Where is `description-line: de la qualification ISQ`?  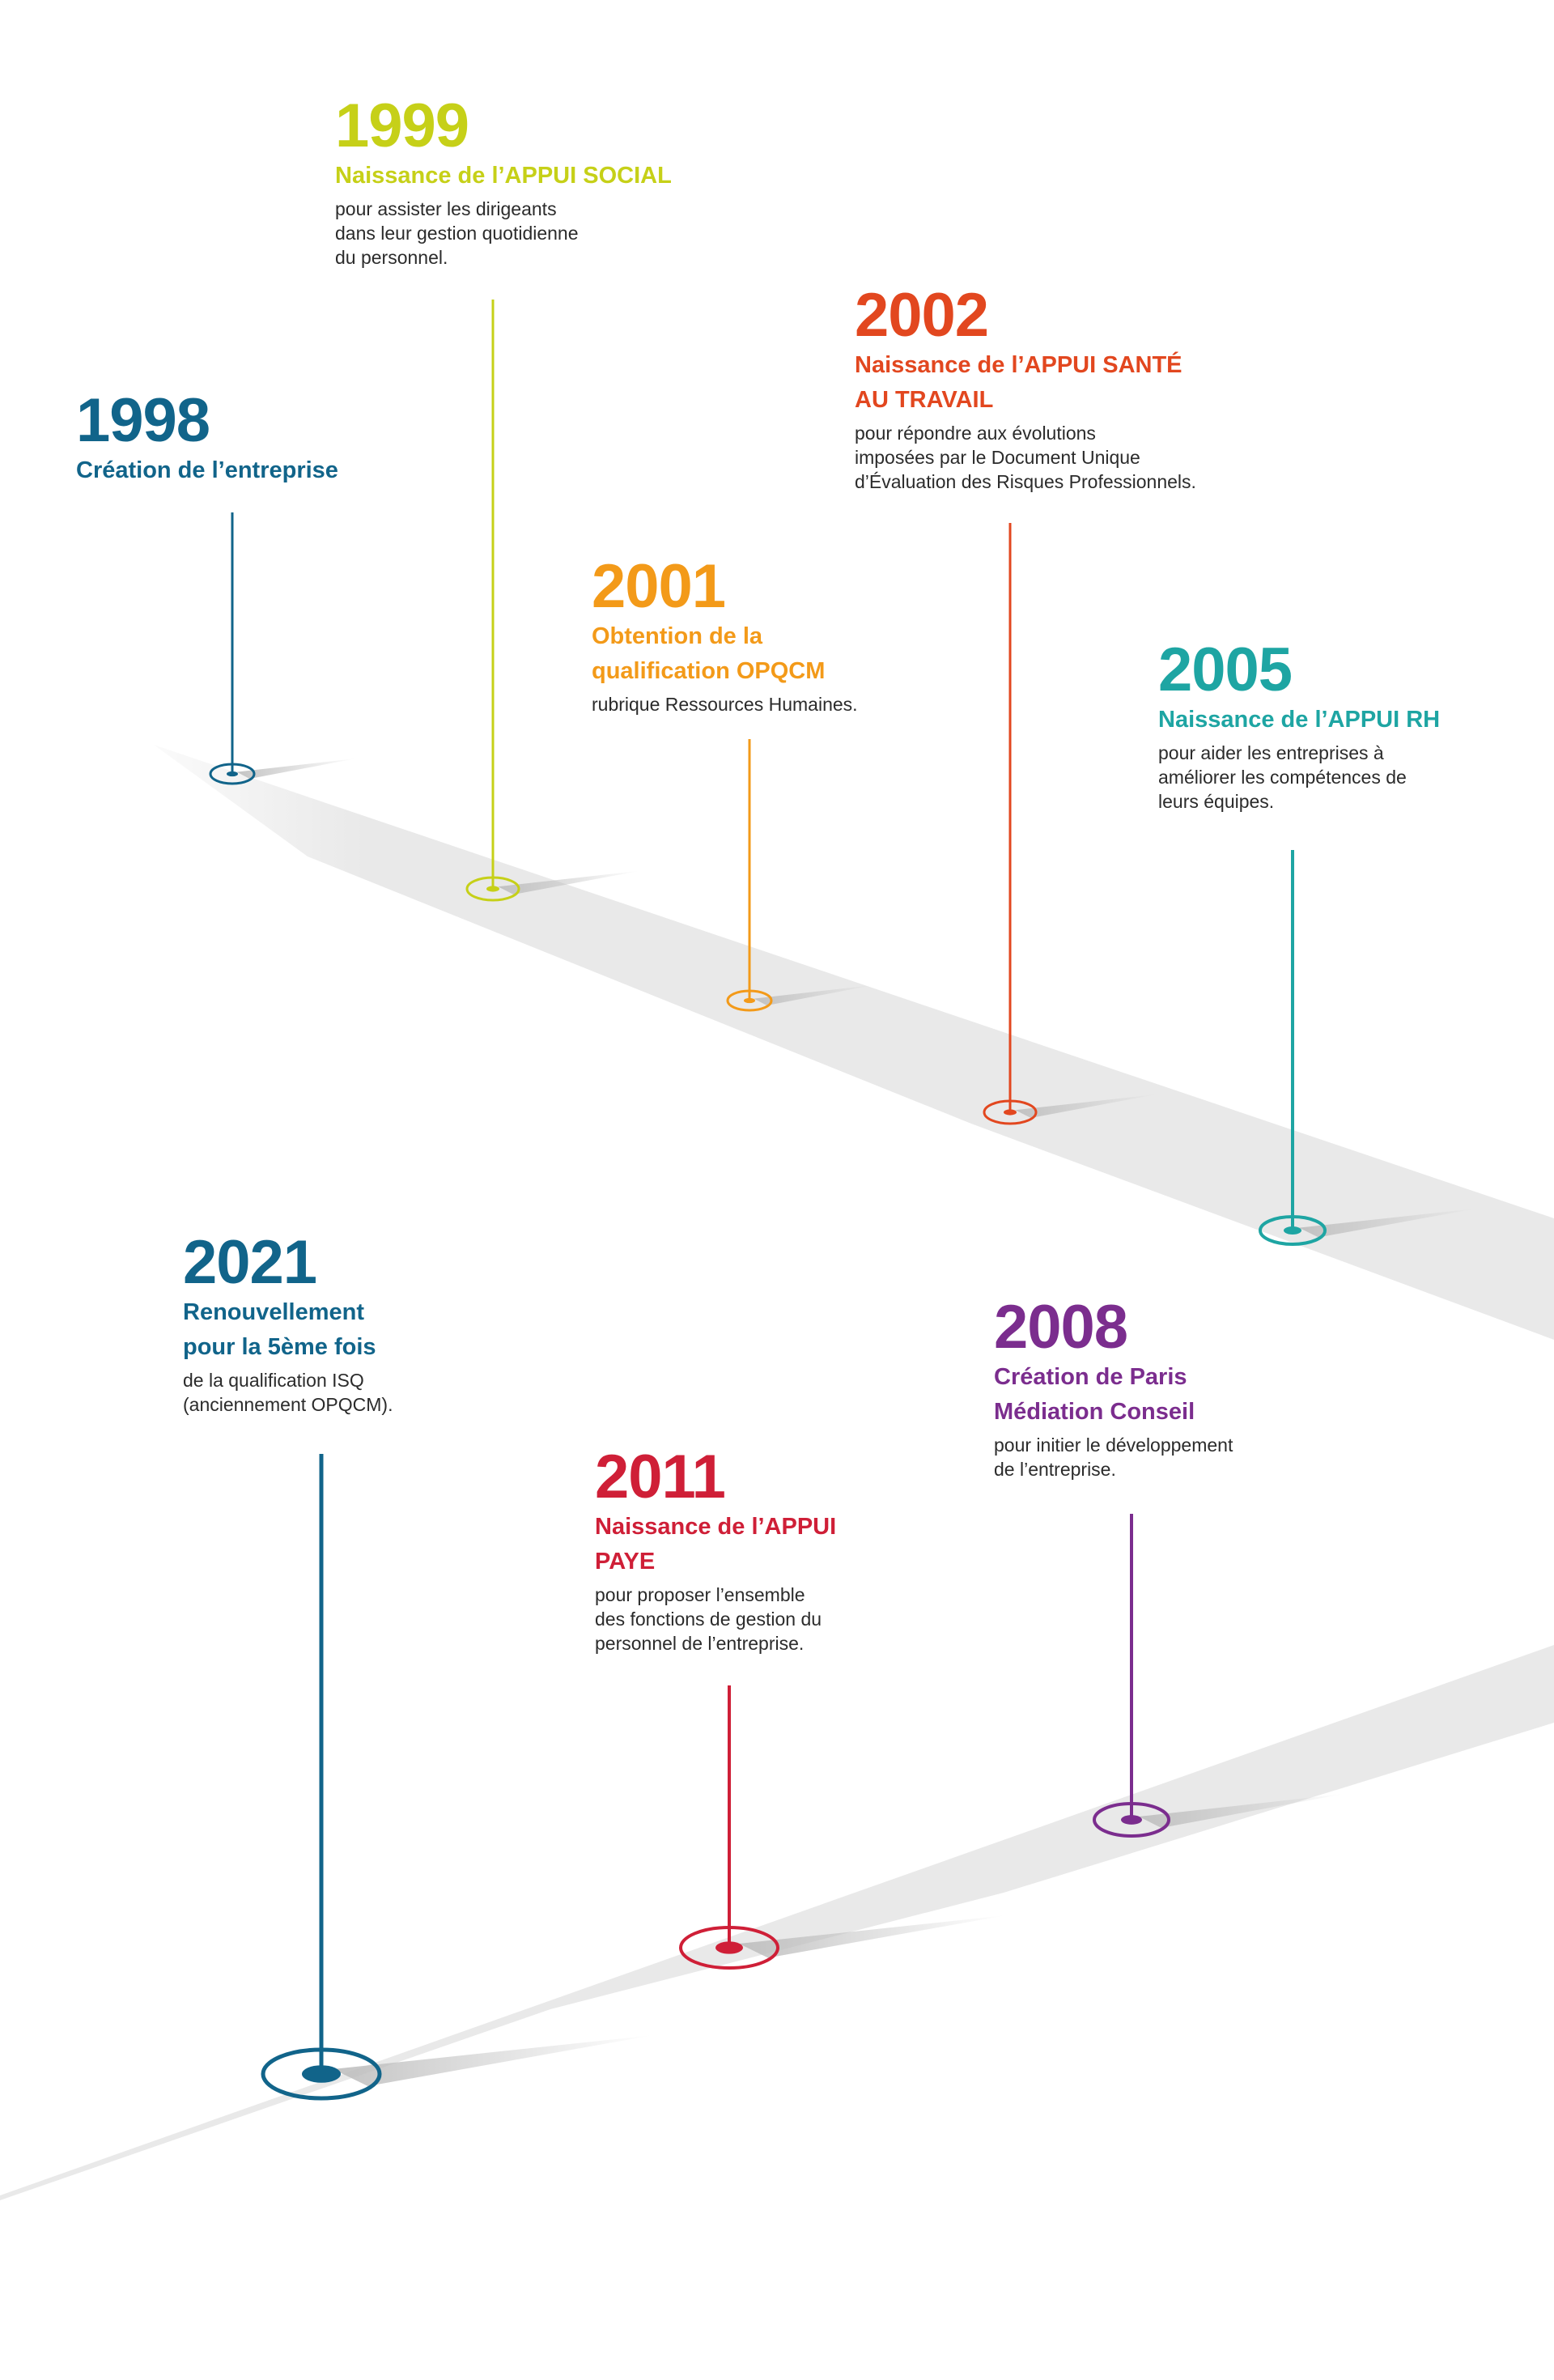
description-line: de la qualification ISQ is located at coordinates (273, 1381).